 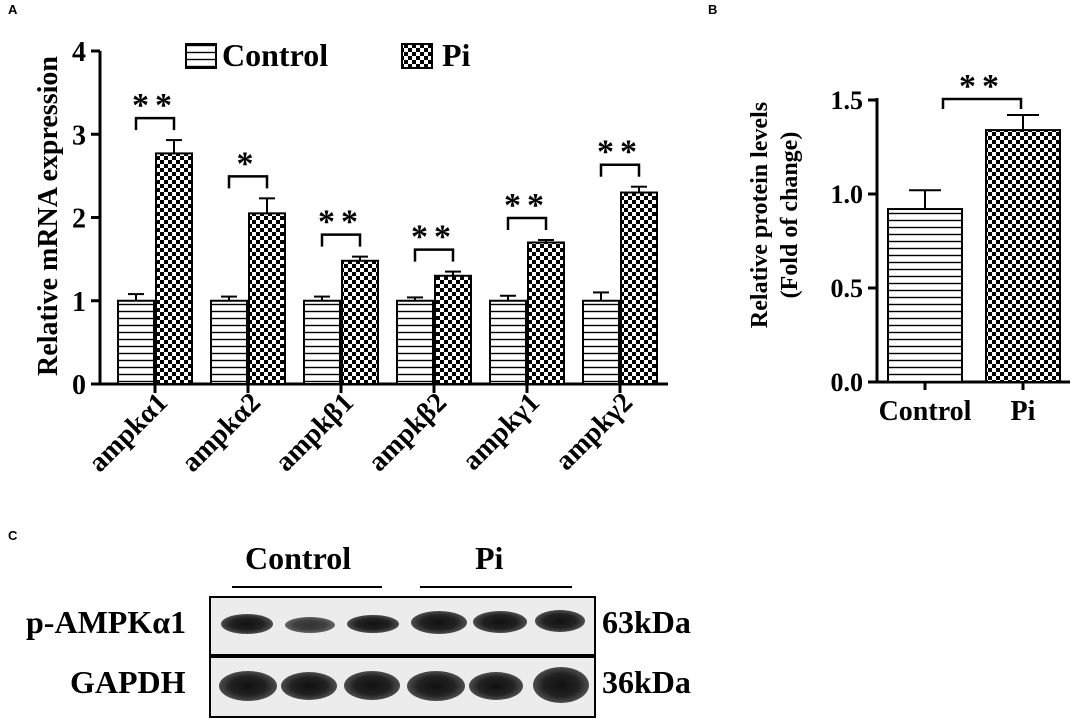 What do you see at coordinates (79, 135) in the screenshot?
I see `chart-a-y-tick-label: 3` at bounding box center [79, 135].